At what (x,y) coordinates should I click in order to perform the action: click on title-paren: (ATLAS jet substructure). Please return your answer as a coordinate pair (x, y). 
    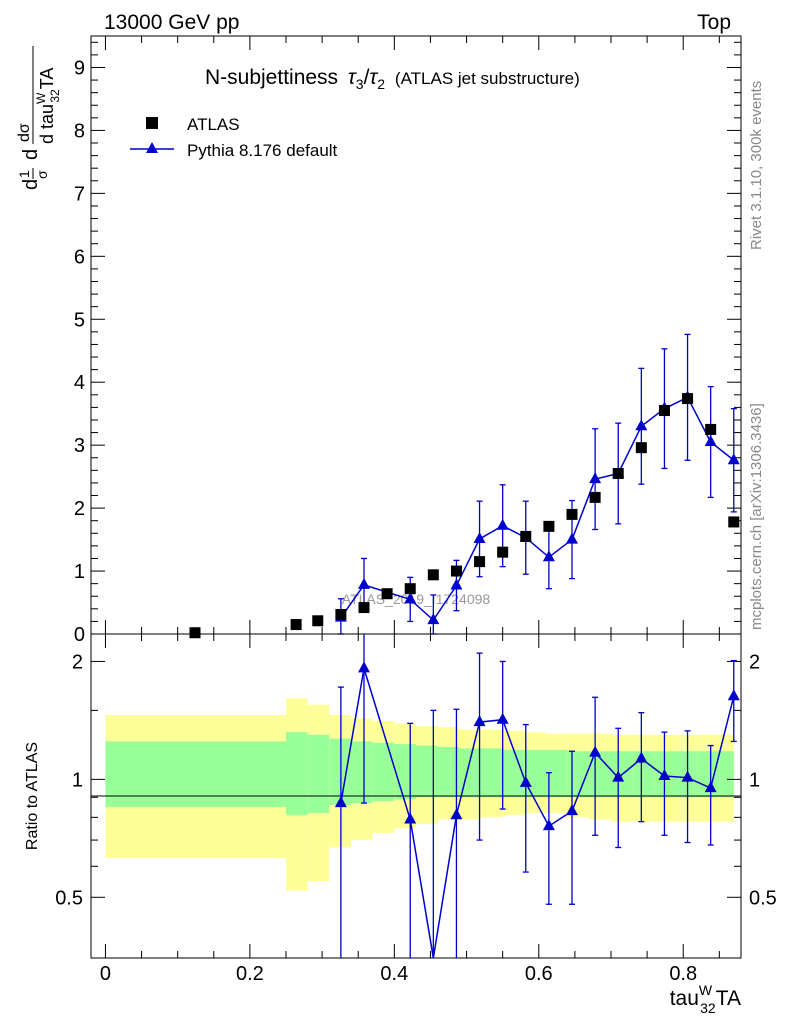
    Looking at the image, I should click on (487, 78).